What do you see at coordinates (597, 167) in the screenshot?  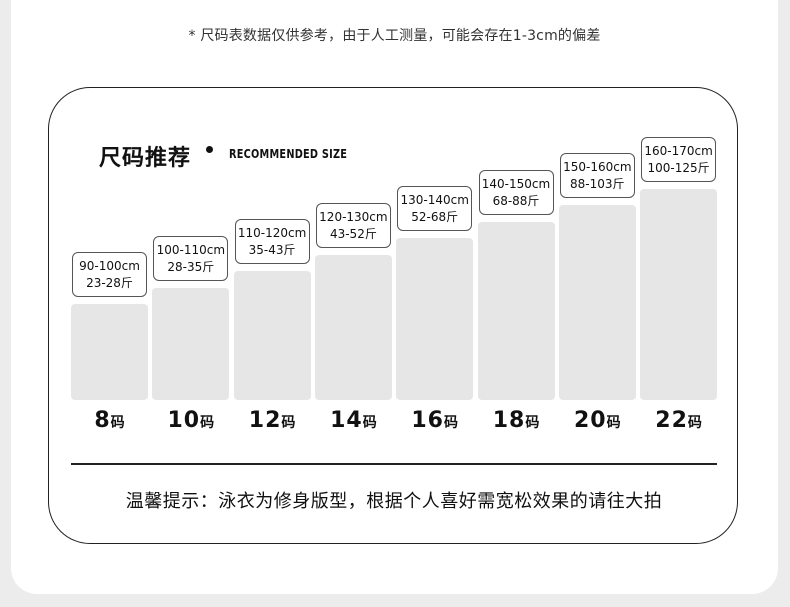 I see `height-range: 150-160cm` at bounding box center [597, 167].